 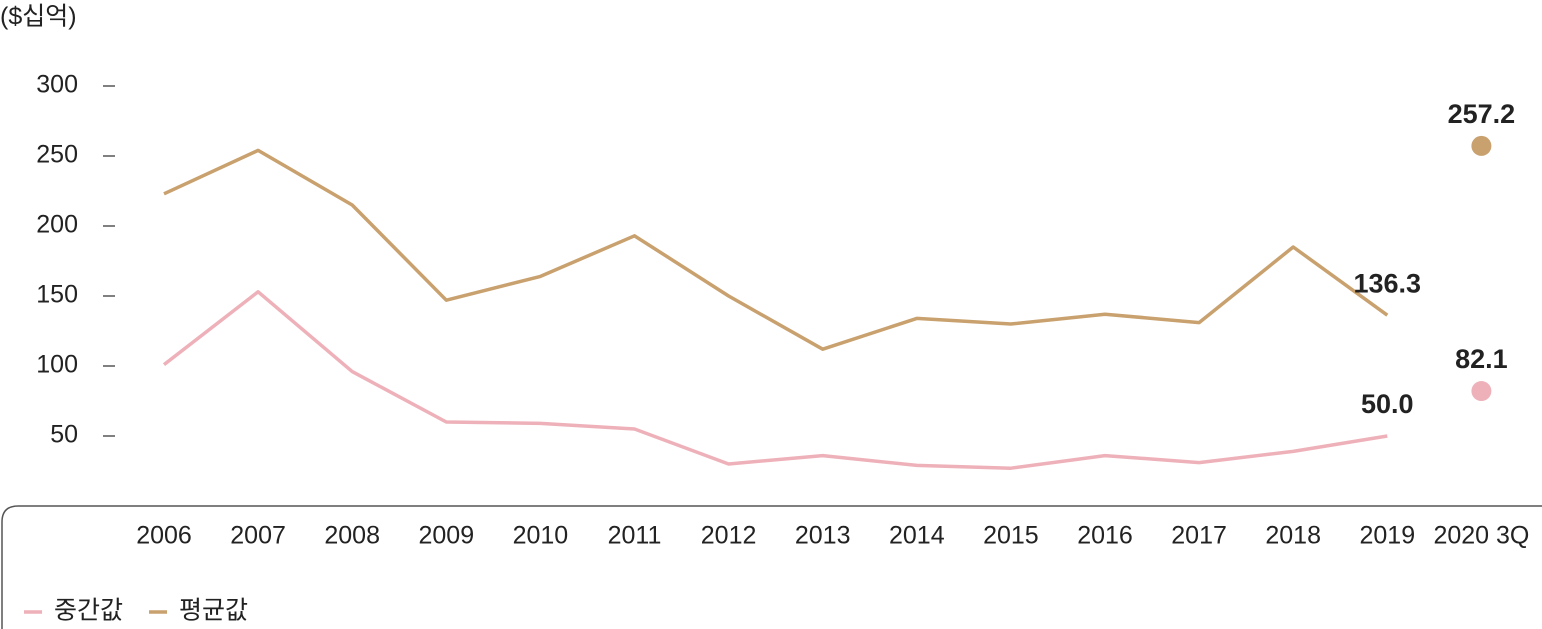 What do you see at coordinates (1199, 536) in the screenshot?
I see `x-tick-label: 2017` at bounding box center [1199, 536].